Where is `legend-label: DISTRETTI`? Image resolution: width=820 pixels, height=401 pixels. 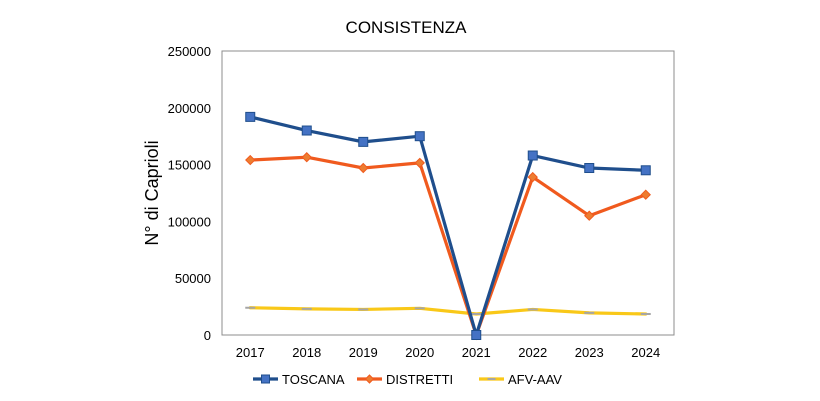
legend-label: DISTRETTI is located at coordinates (419, 379).